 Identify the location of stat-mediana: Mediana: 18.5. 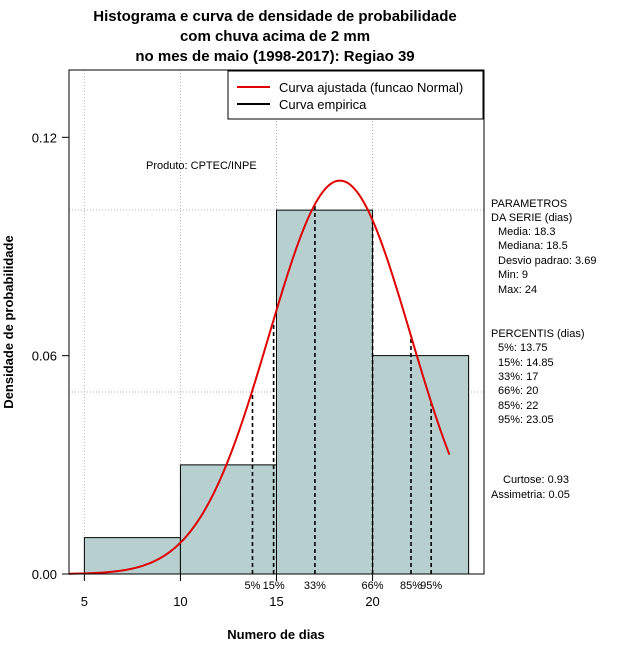
(533, 246).